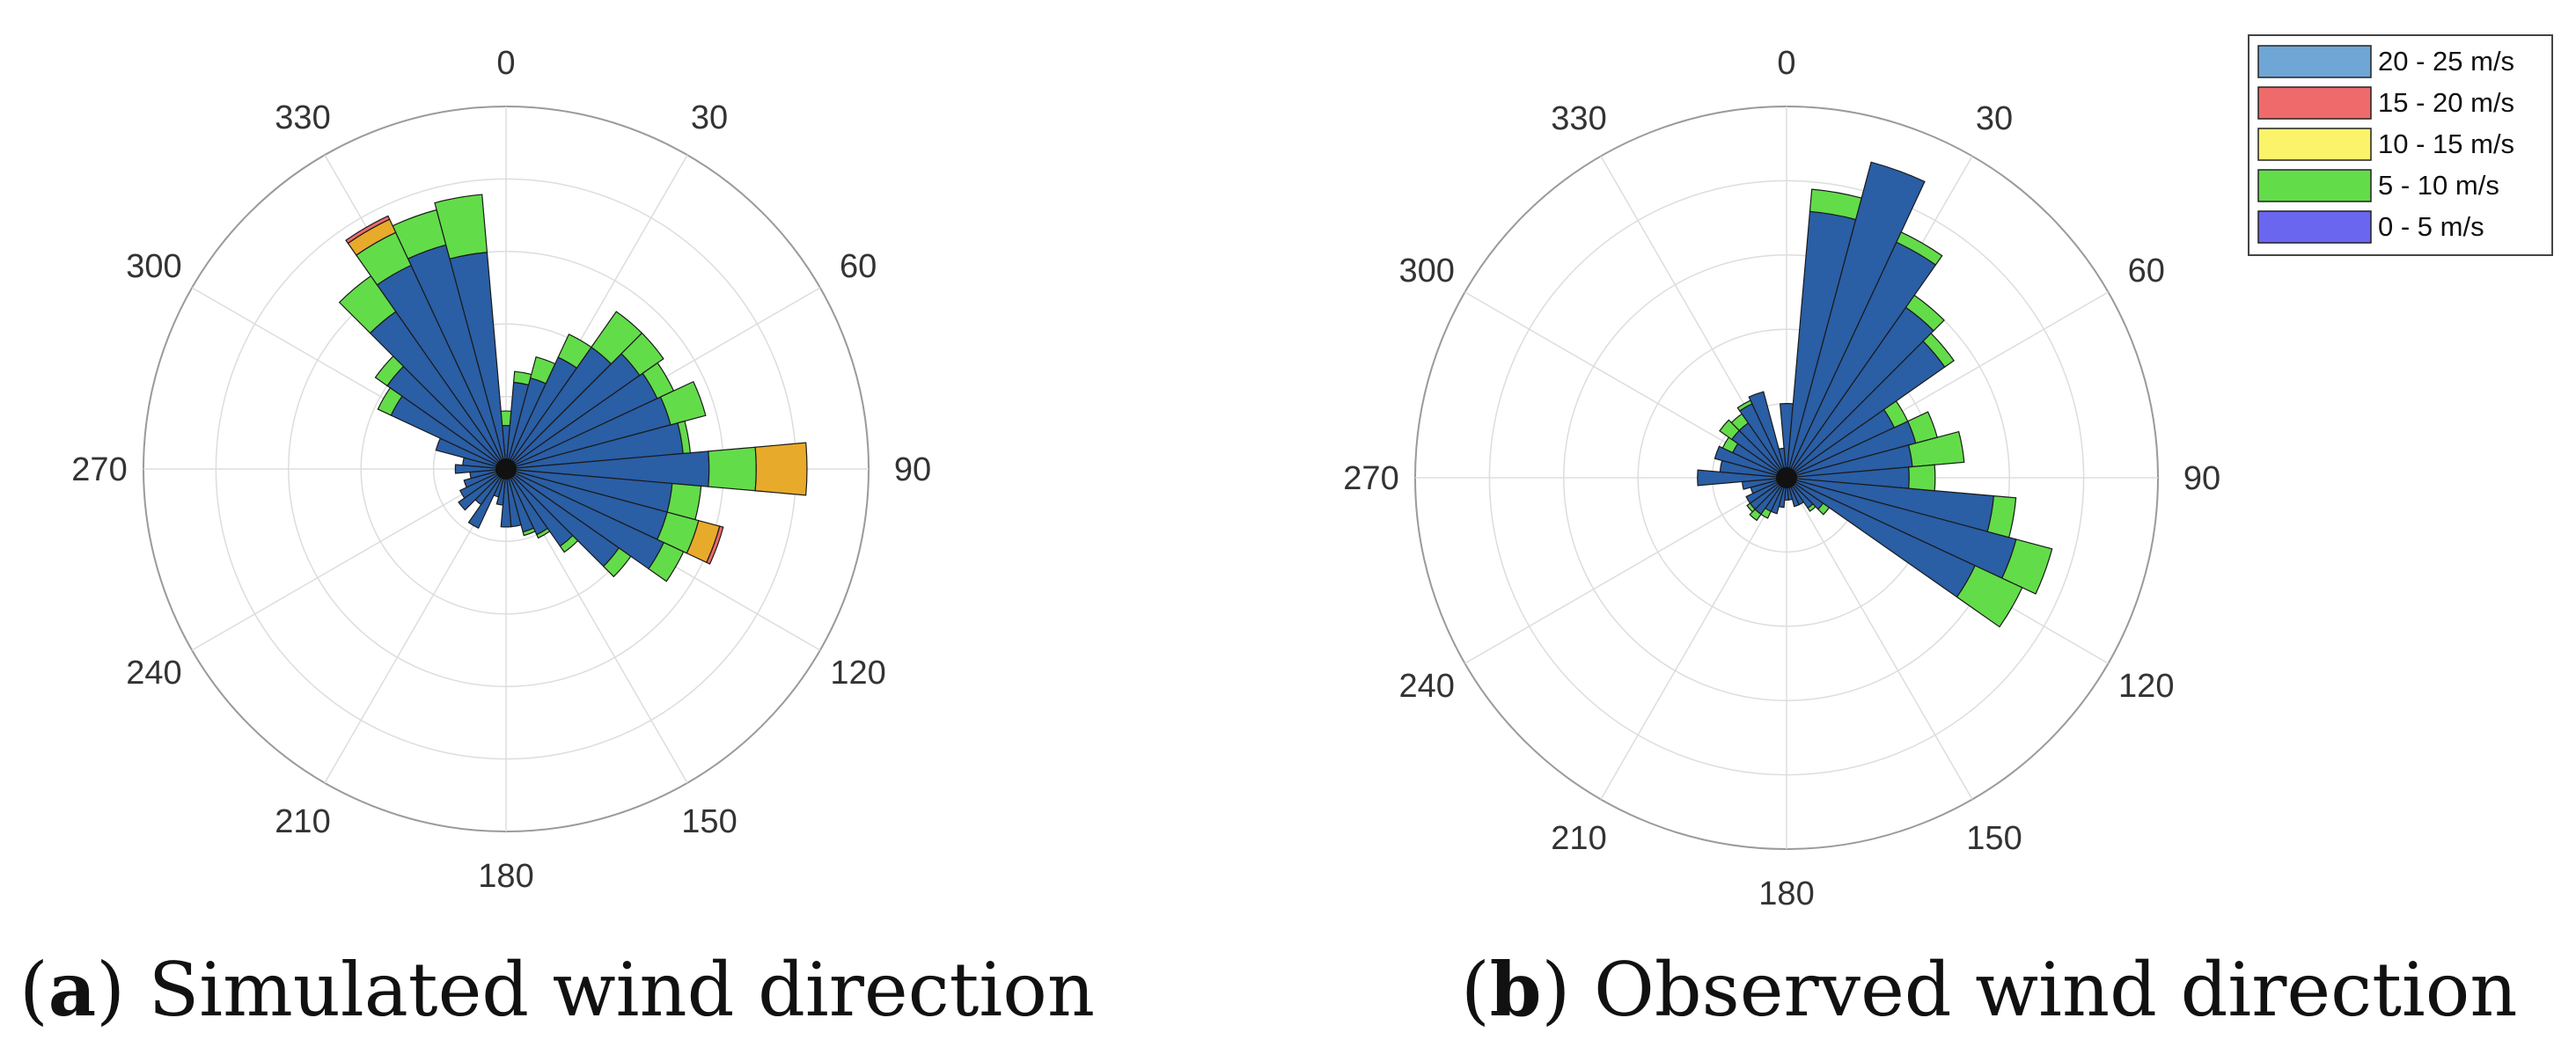 The image size is (2576, 1062). Describe the element at coordinates (1924, 313) in the screenshot. I see `observed-bar-40deg-bin1` at that location.